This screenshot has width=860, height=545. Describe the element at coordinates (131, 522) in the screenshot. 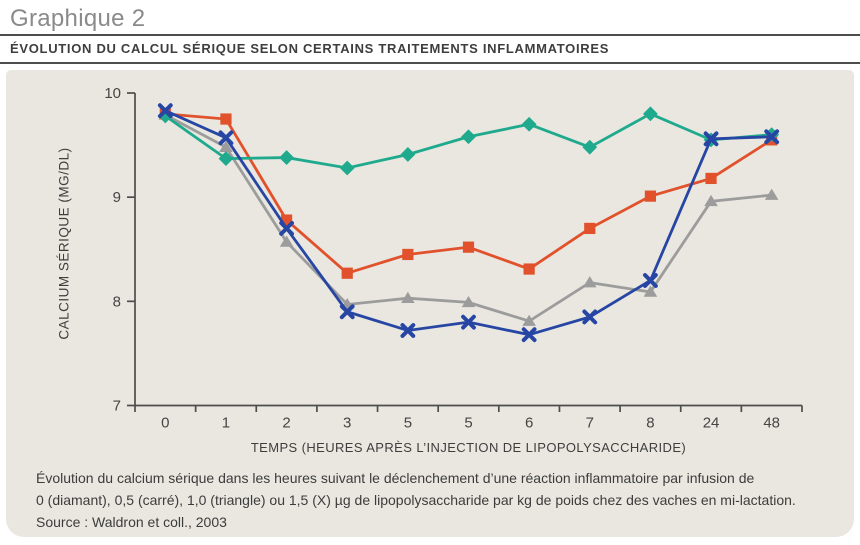

I see `caption-source: Source : Waldron et coll., 2003` at that location.